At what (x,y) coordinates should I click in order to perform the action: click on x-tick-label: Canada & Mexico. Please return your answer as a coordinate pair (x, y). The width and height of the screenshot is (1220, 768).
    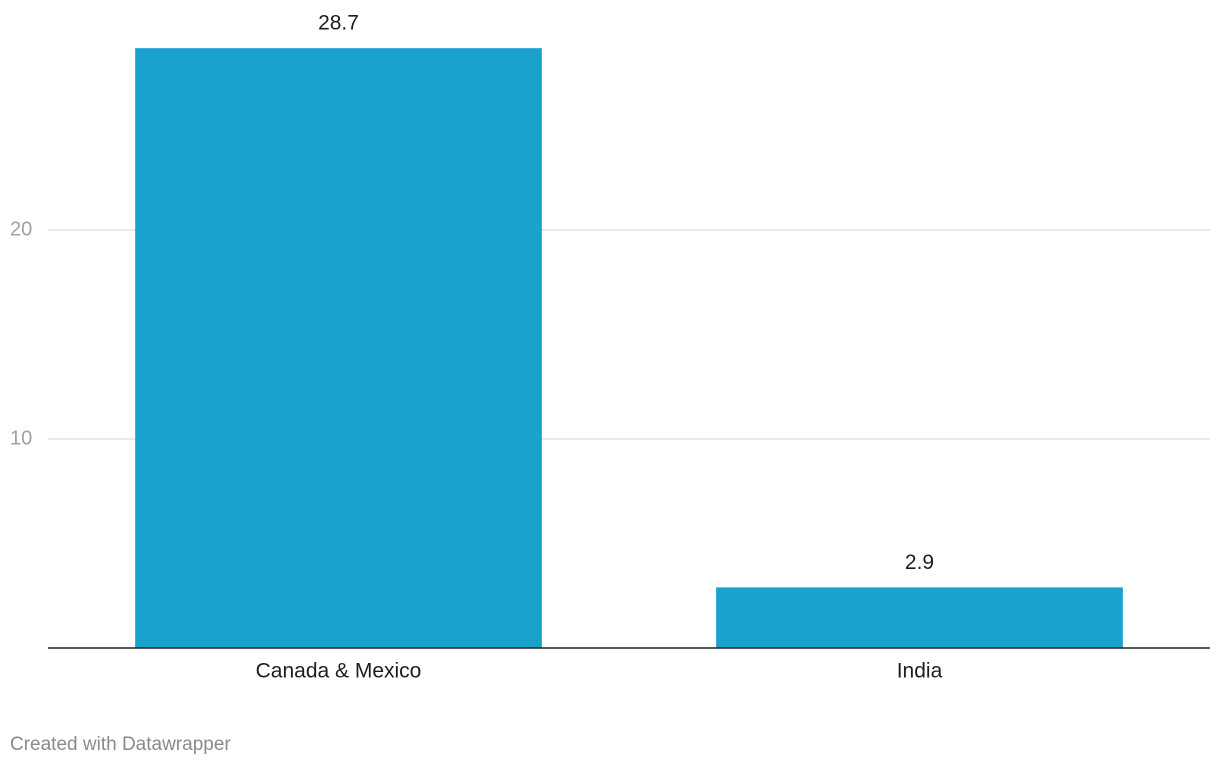
    Looking at the image, I should click on (339, 671).